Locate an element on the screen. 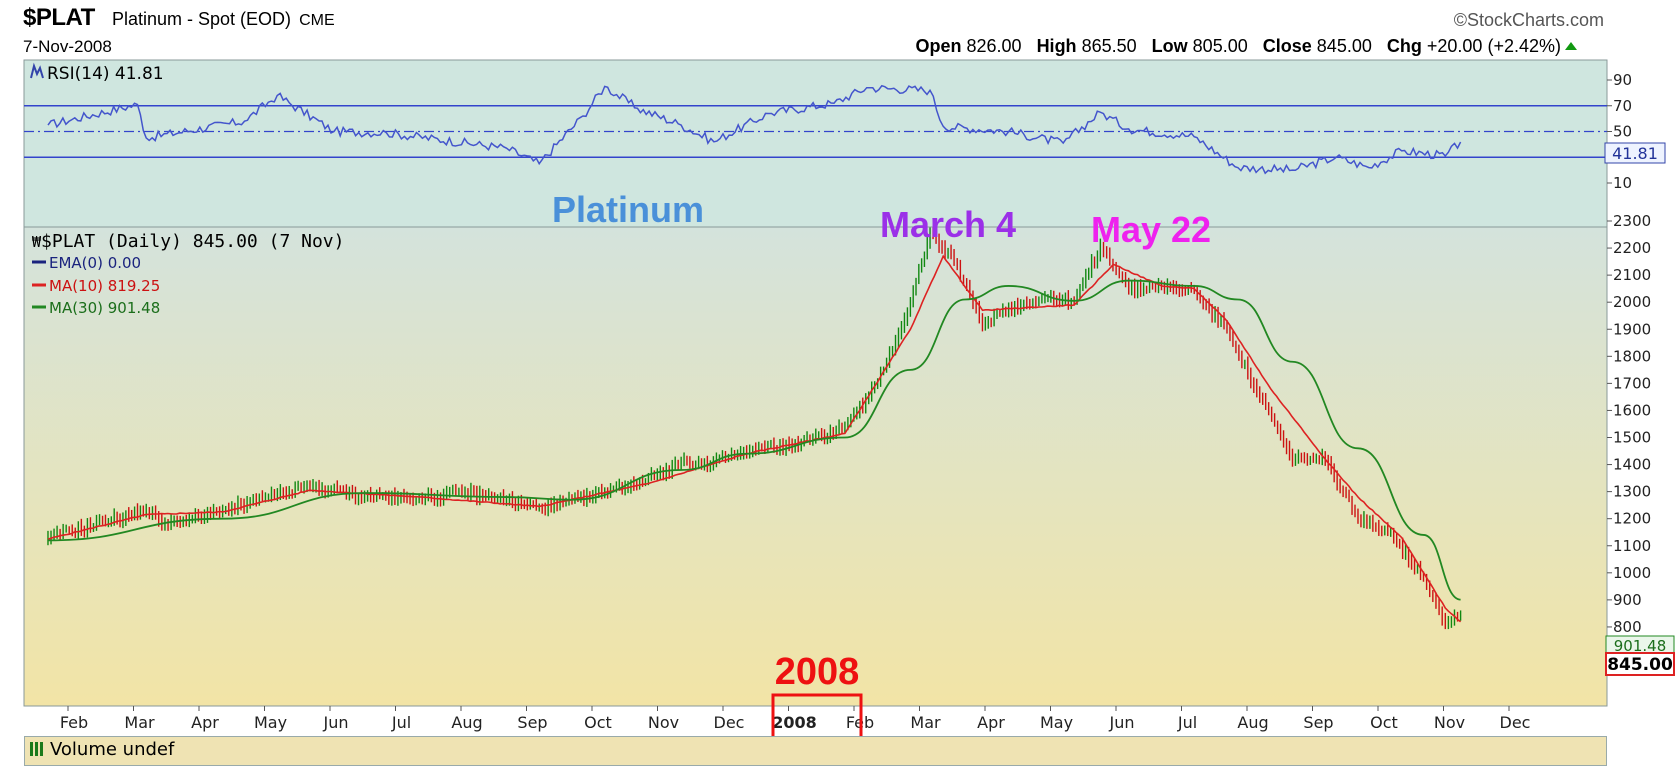  price-label-text: $PLAT (Daily) 845.00 (7 Nov) is located at coordinates (192, 241).